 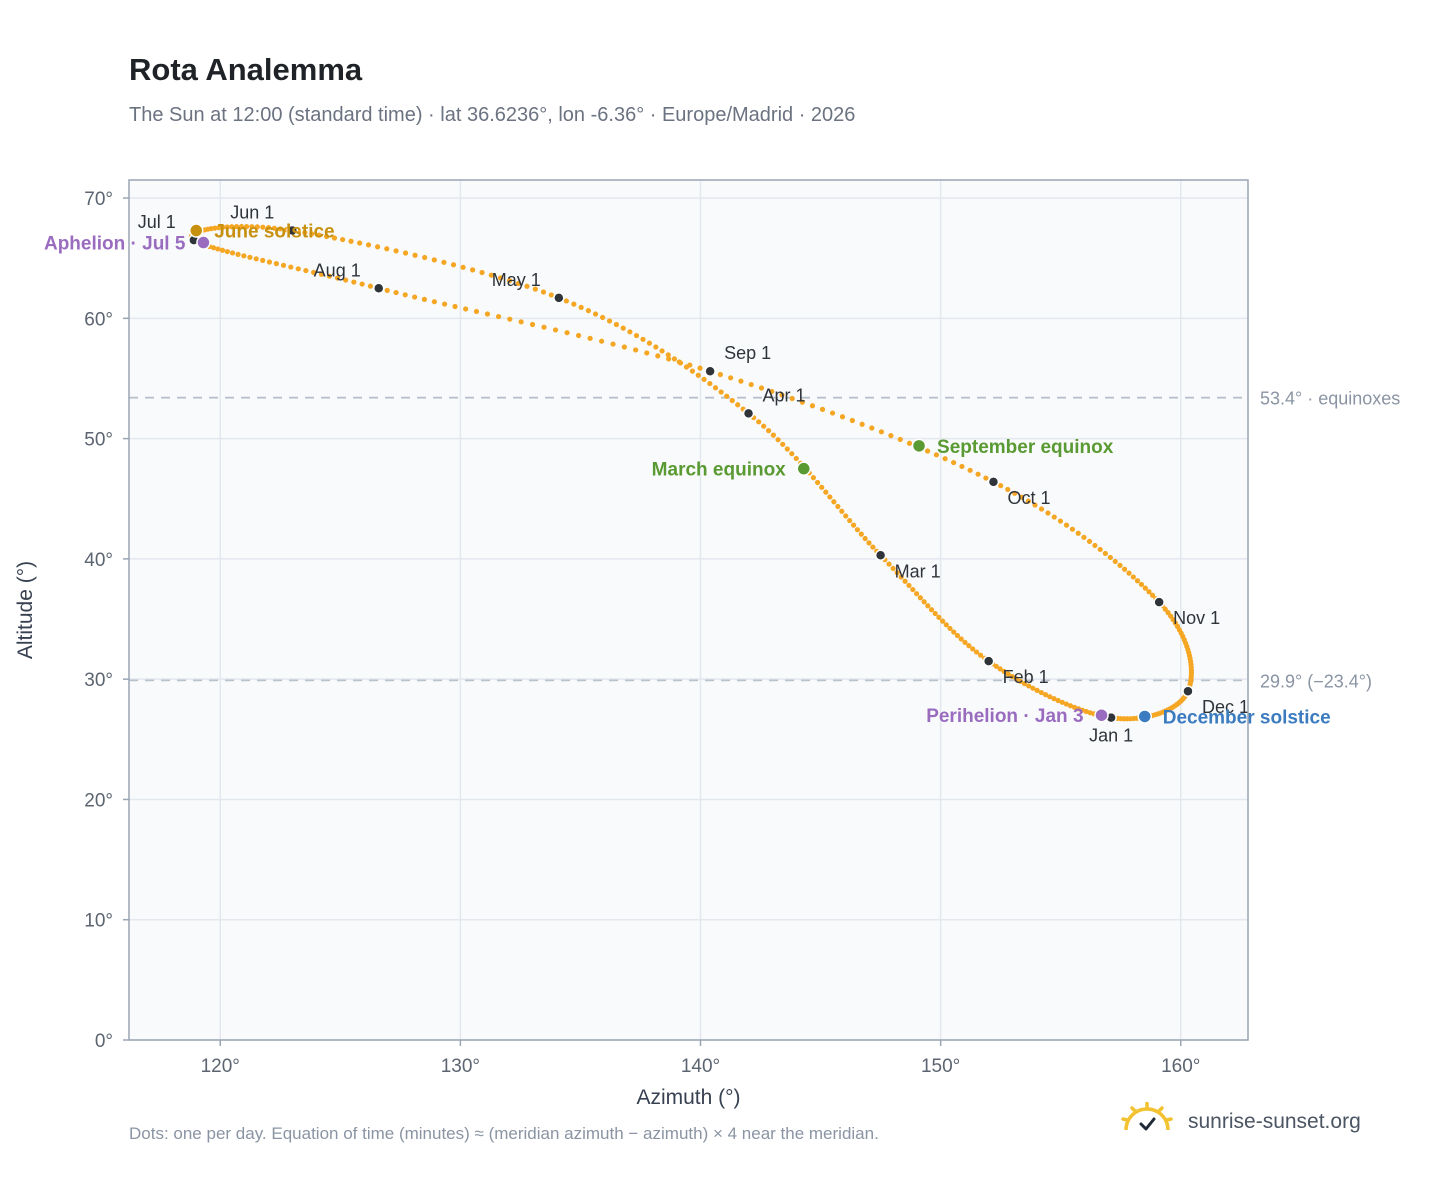 I want to click on x-tick-label: 160°, so click(x=1180, y=1066).